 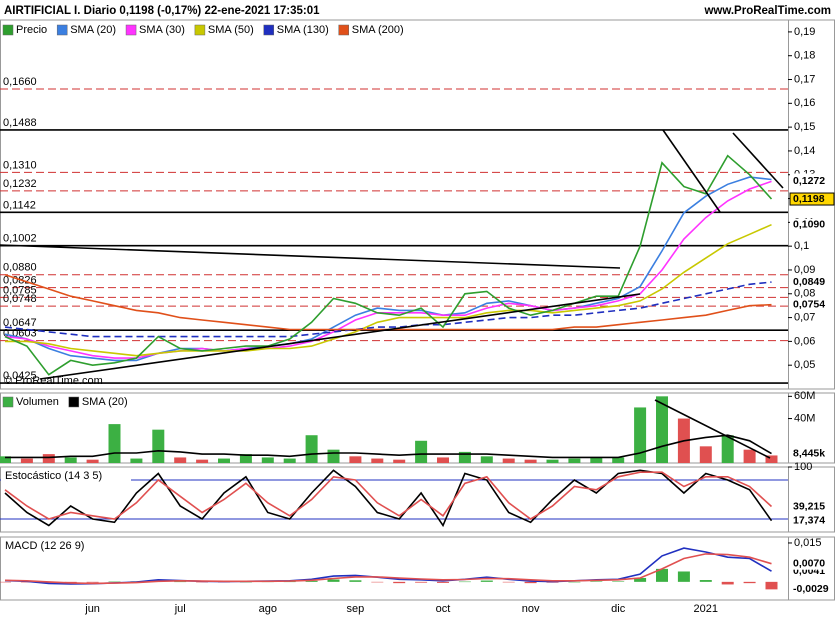 I want to click on x-tick-label: jul, so click(x=180, y=609).